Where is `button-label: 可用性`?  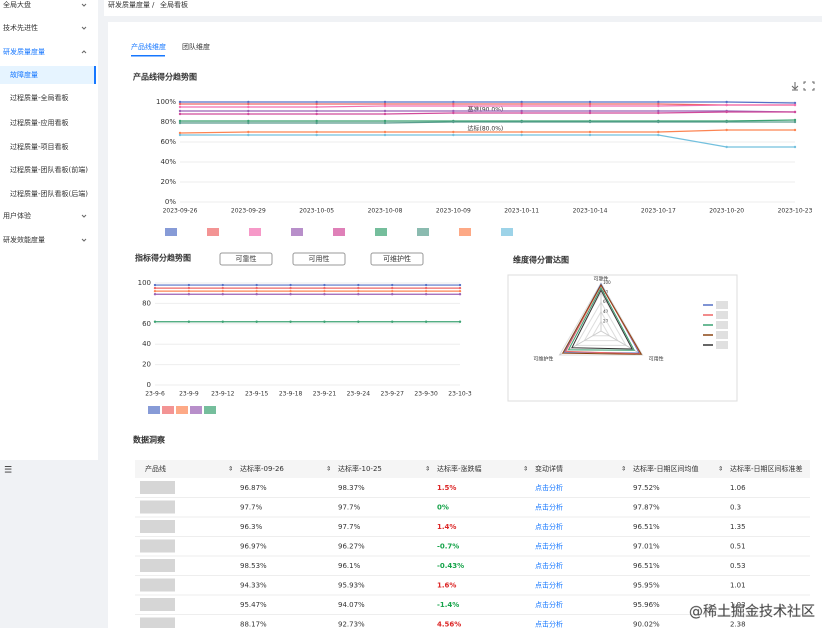 button-label: 可用性 is located at coordinates (319, 258).